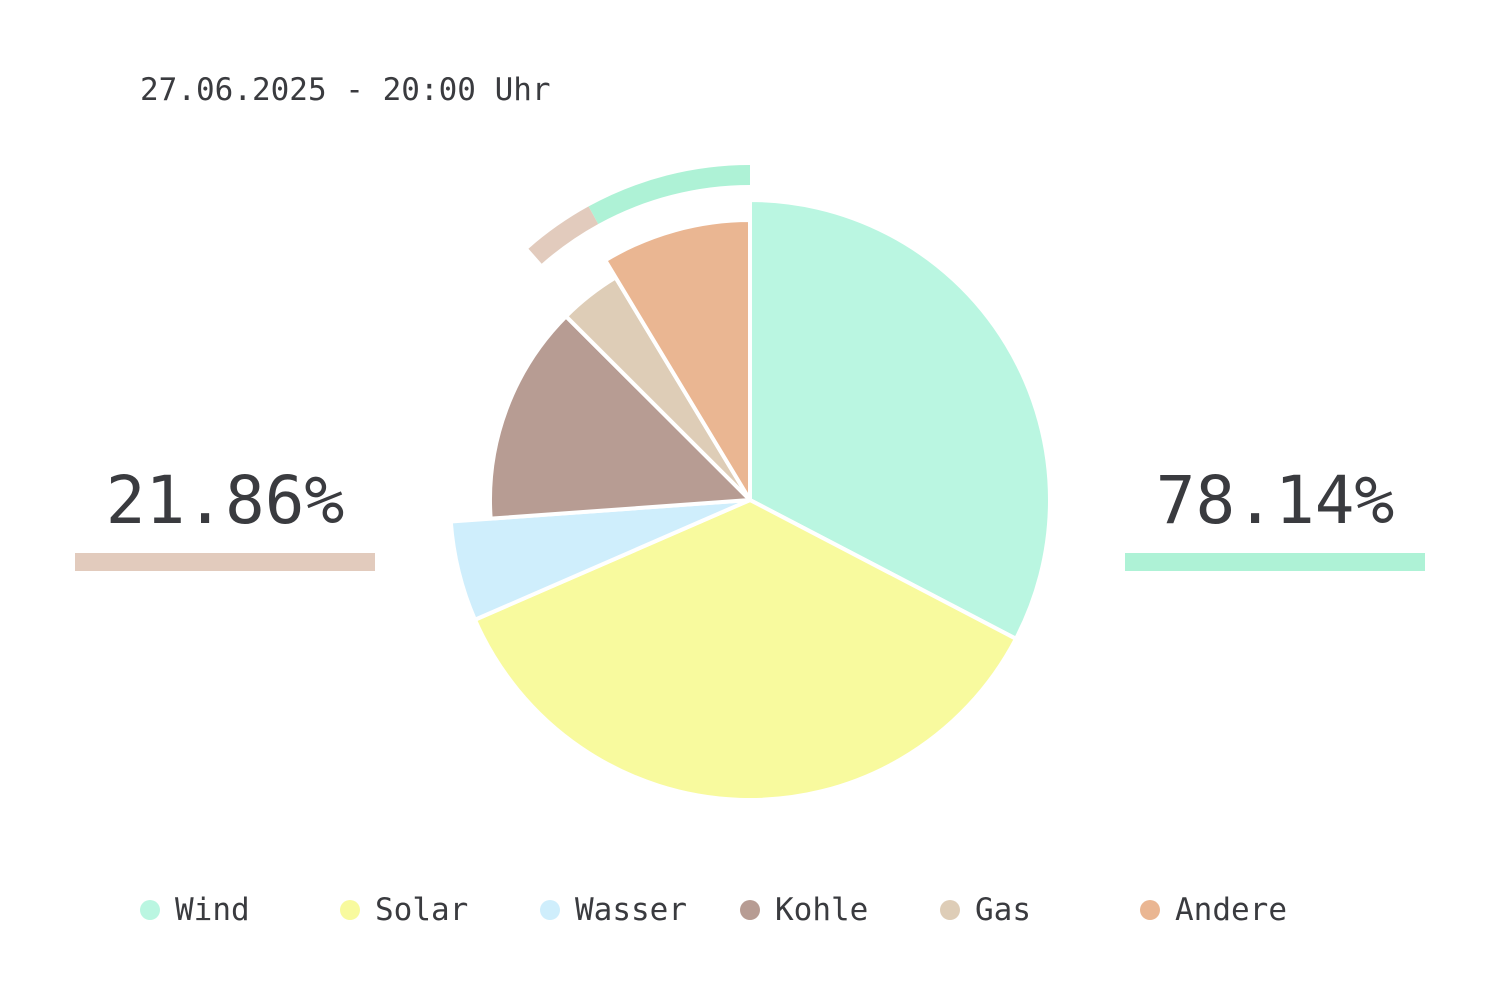 The width and height of the screenshot is (1500, 1000). What do you see at coordinates (950, 910) in the screenshot?
I see `legend-swatch-gas` at bounding box center [950, 910].